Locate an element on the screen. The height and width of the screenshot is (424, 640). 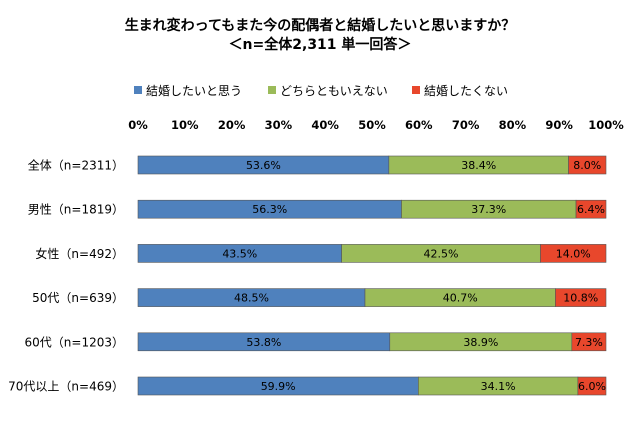
data-label: 48.5% is located at coordinates (251, 298).